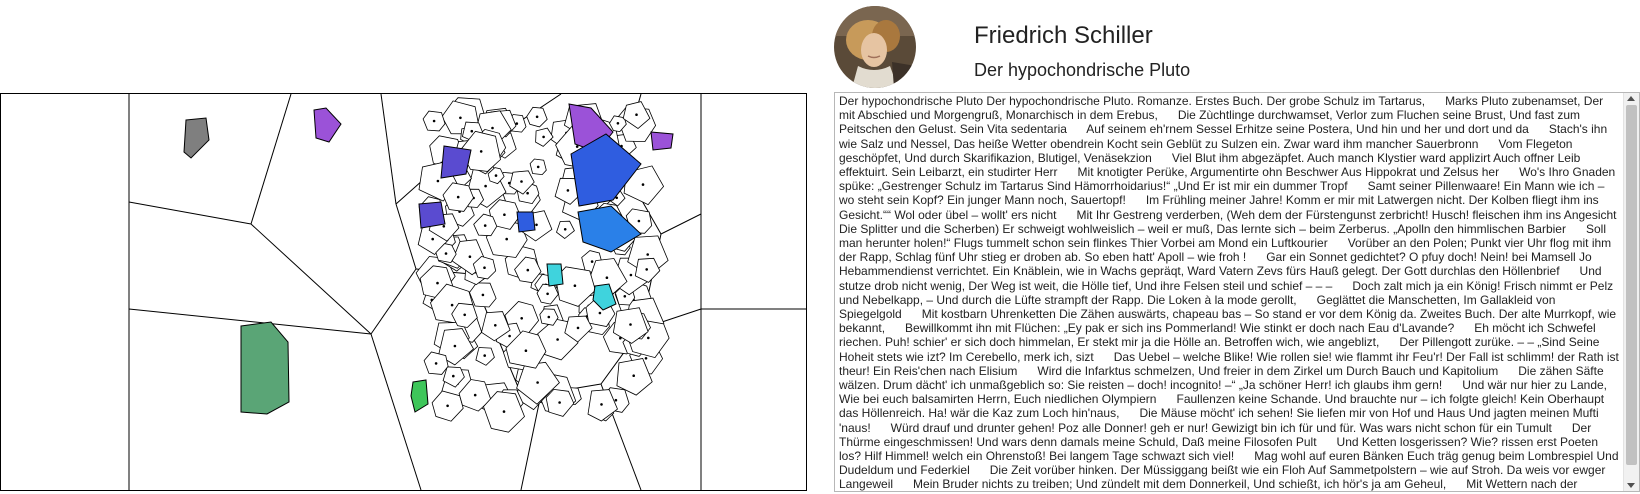 Image resolution: width=1640 pixels, height=494 pixels. Describe the element at coordinates (1631, 98) in the screenshot. I see `scroll-up-arrow-icon` at that location.